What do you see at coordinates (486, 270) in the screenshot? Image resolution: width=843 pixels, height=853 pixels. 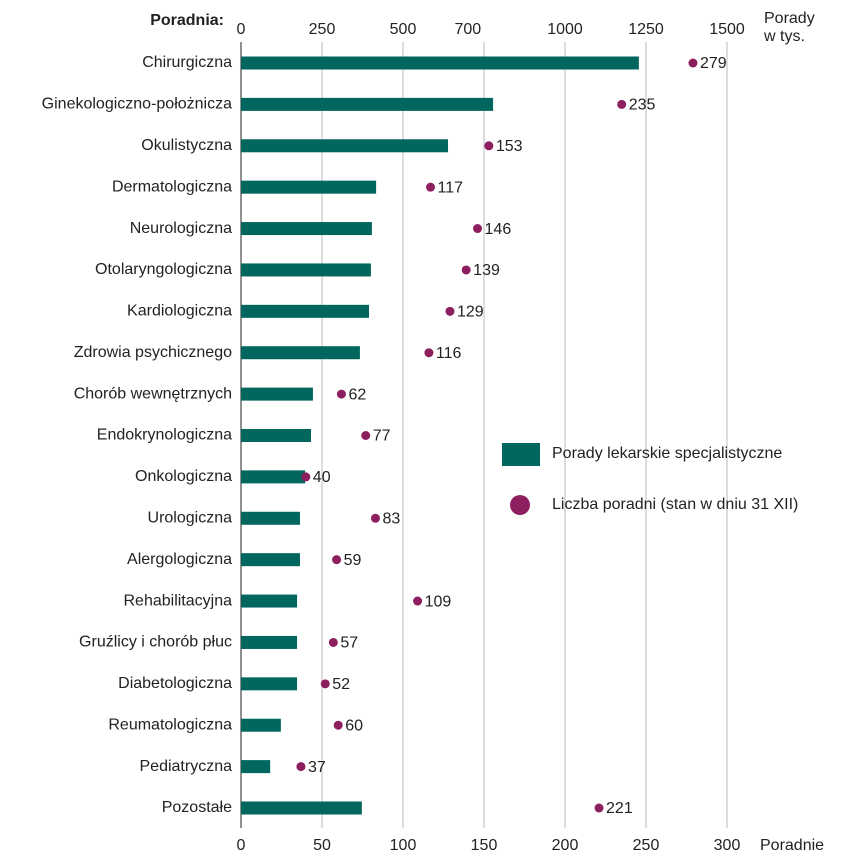 I see `data-label: 139` at bounding box center [486, 270].